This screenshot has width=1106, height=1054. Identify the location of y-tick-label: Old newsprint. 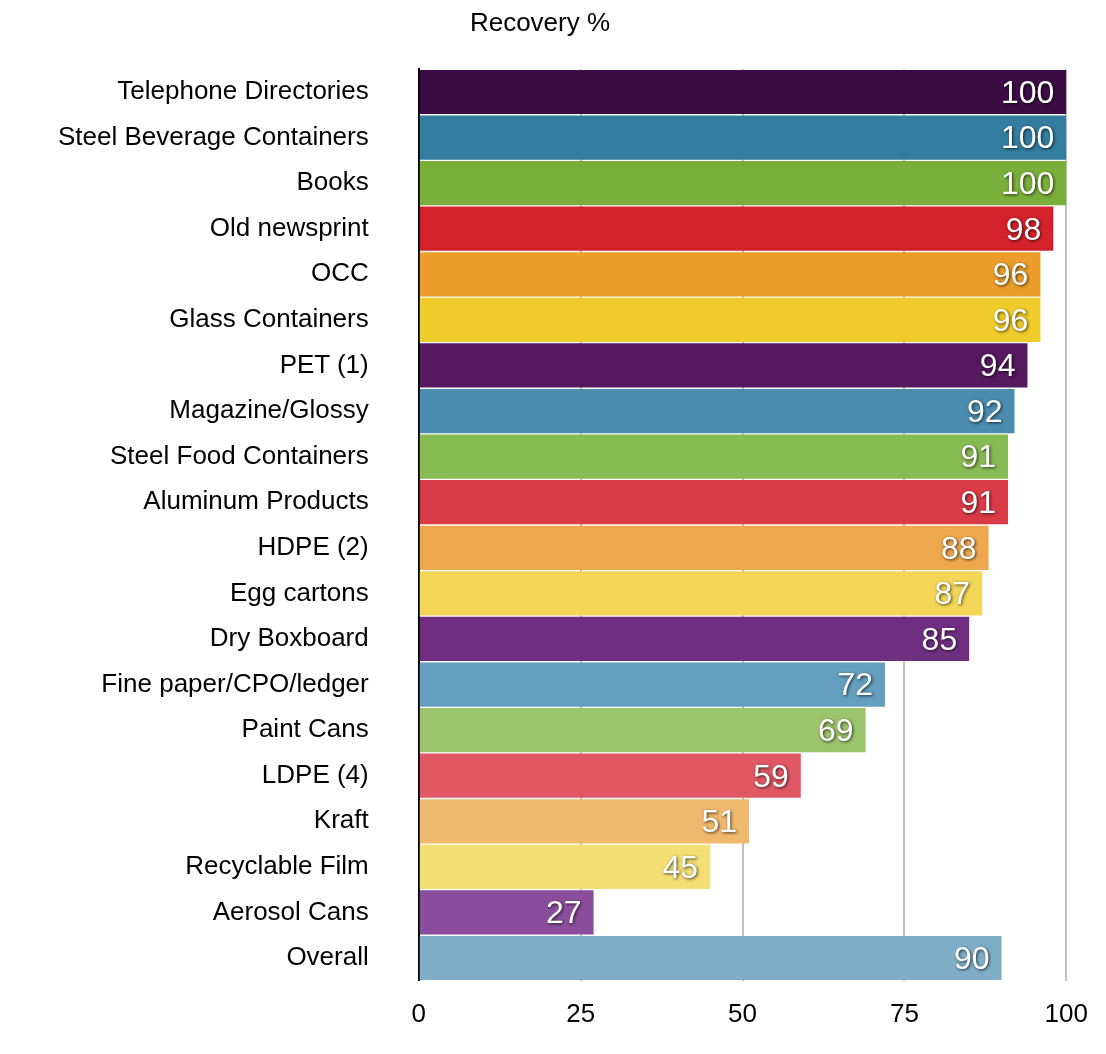
(289, 226).